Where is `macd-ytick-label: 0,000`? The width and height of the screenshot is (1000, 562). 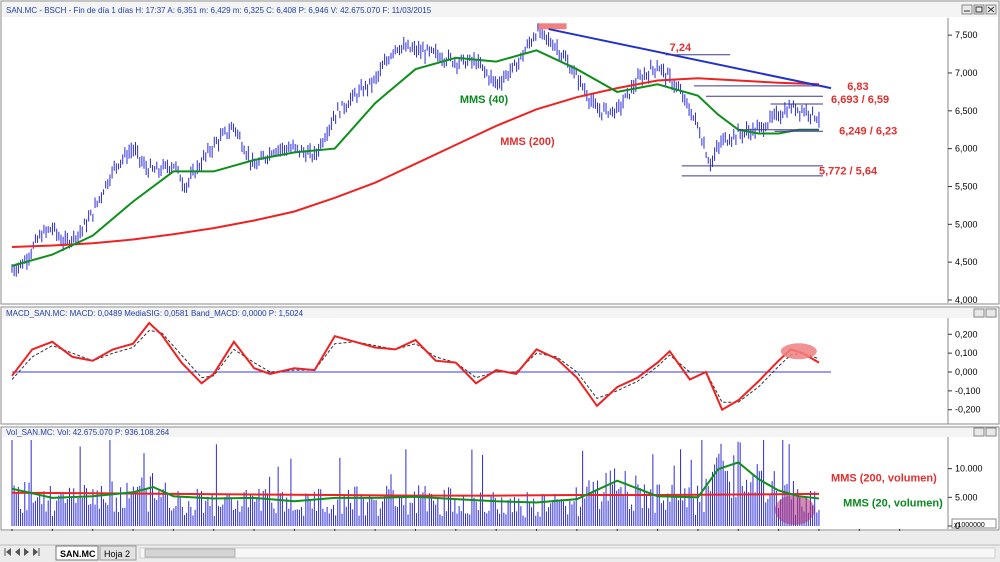
macd-ytick-label: 0,000 is located at coordinates (966, 372).